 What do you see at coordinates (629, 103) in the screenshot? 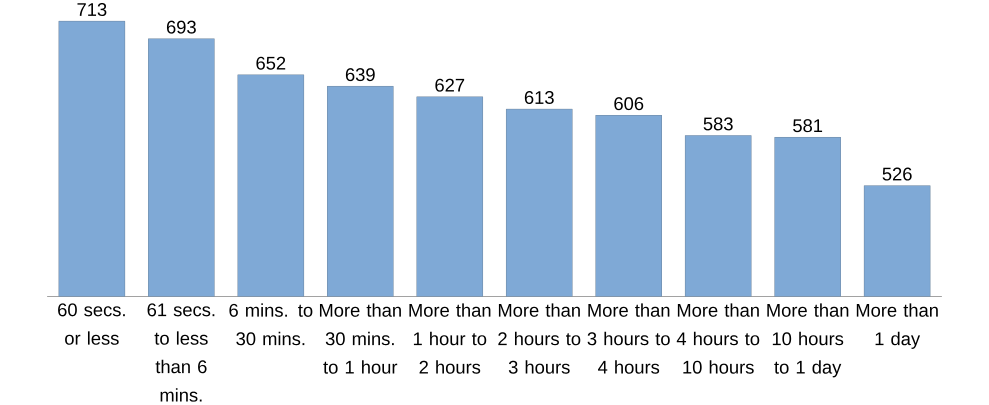
I see `data-label: 606` at bounding box center [629, 103].